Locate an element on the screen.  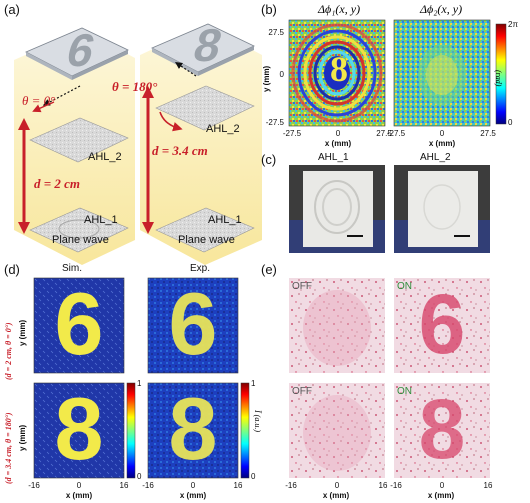
b1-xtick-mid: 0 is located at coordinates (338, 133).